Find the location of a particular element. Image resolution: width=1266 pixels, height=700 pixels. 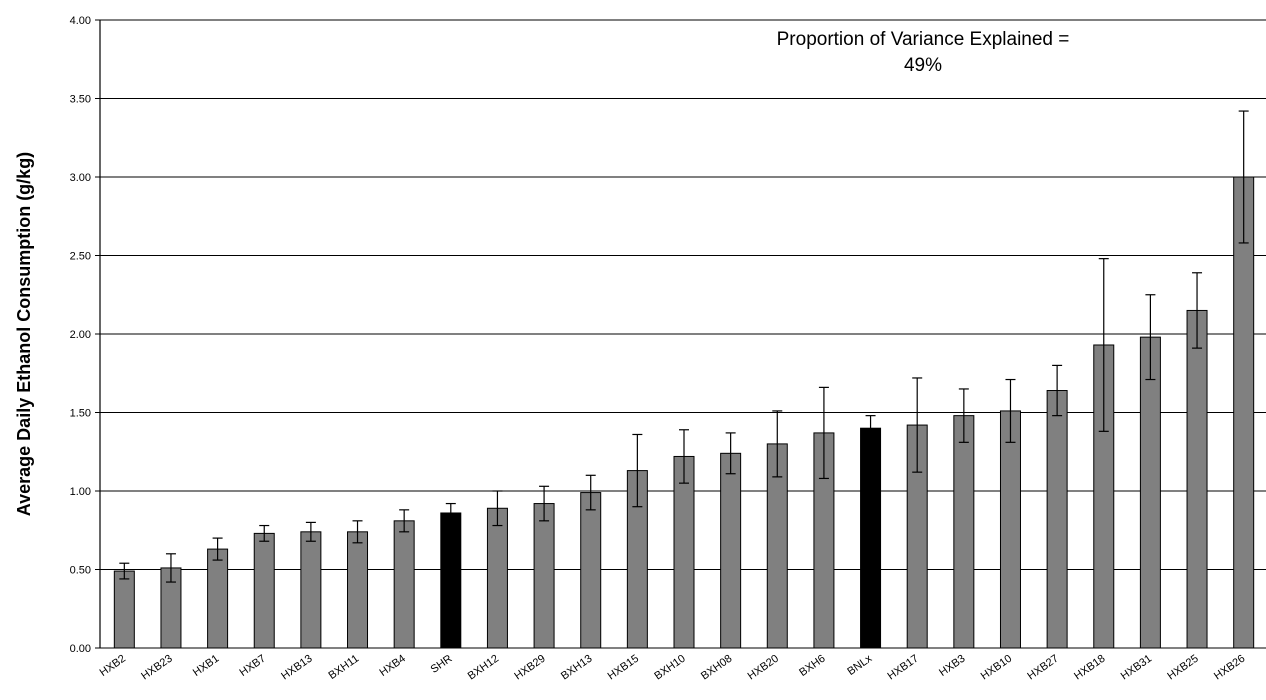

bar-hxb26 is located at coordinates (1244, 412).